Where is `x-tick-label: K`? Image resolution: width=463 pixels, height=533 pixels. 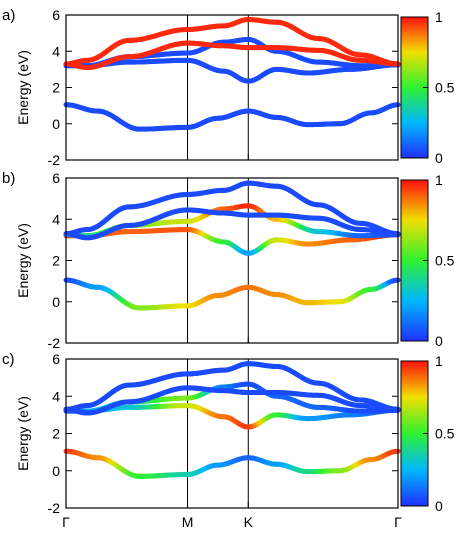 x-tick-label: K is located at coordinates (249, 522).